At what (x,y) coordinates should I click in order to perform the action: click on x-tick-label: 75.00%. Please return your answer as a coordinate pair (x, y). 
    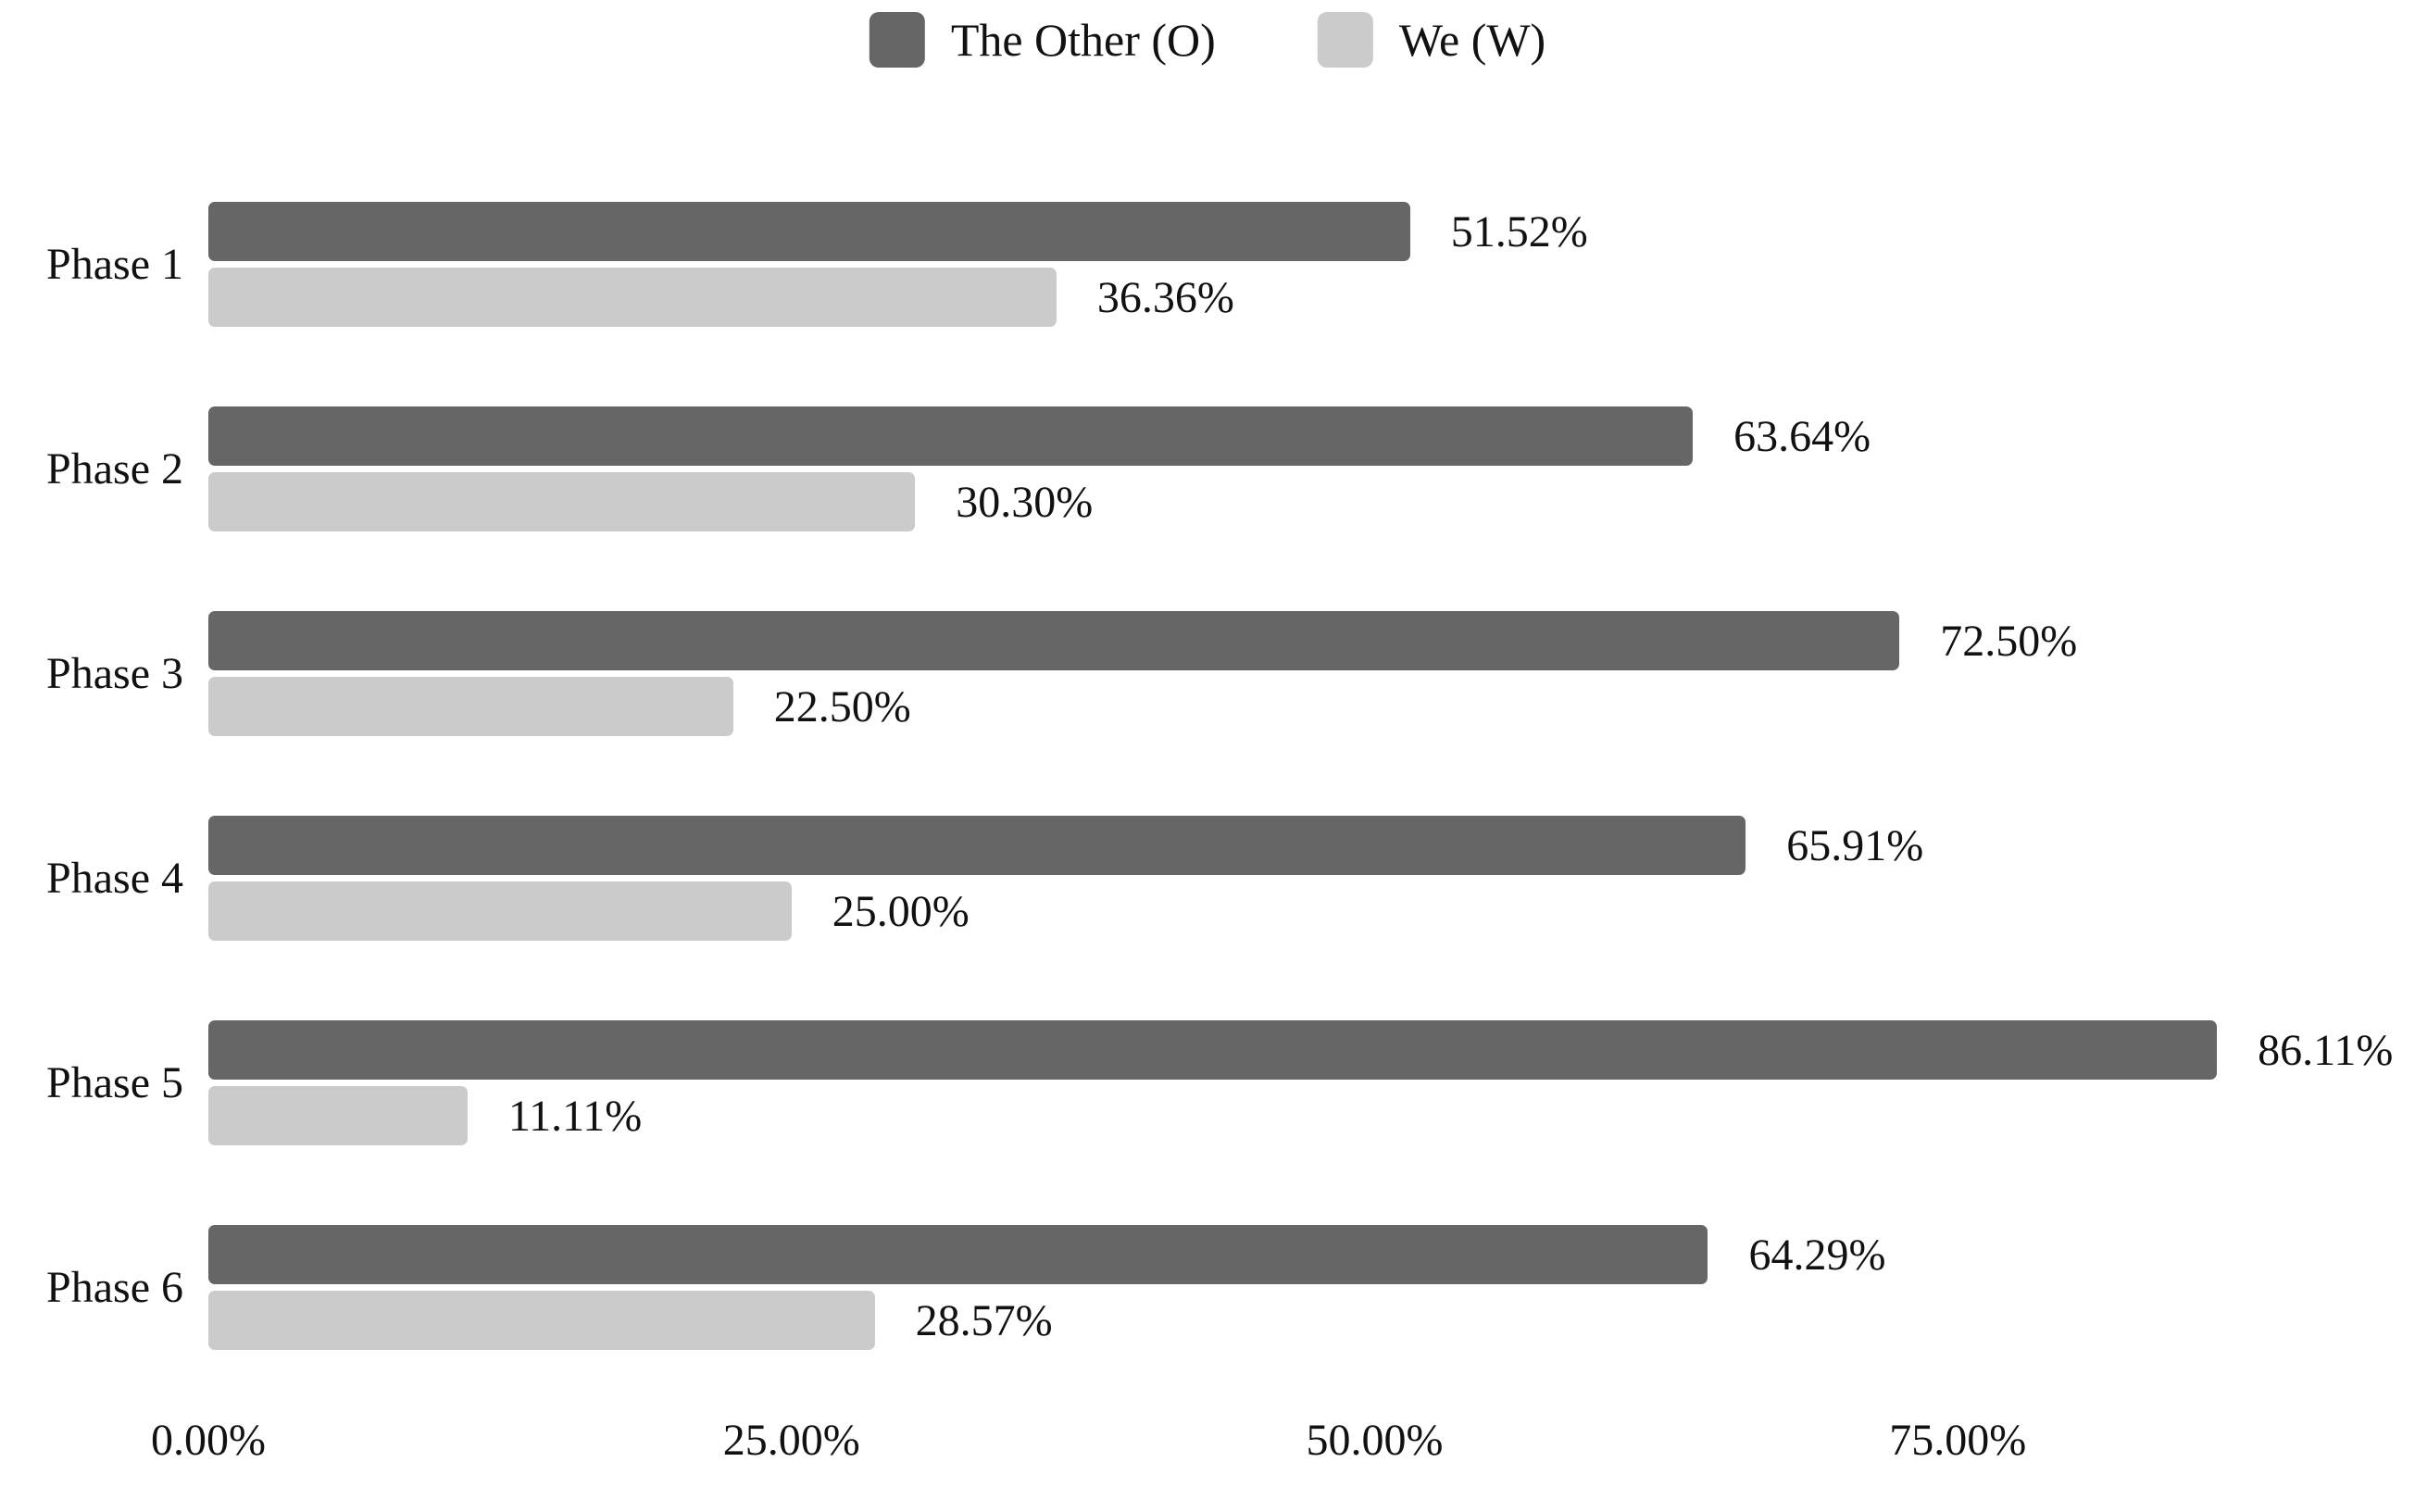
    Looking at the image, I should click on (1958, 1440).